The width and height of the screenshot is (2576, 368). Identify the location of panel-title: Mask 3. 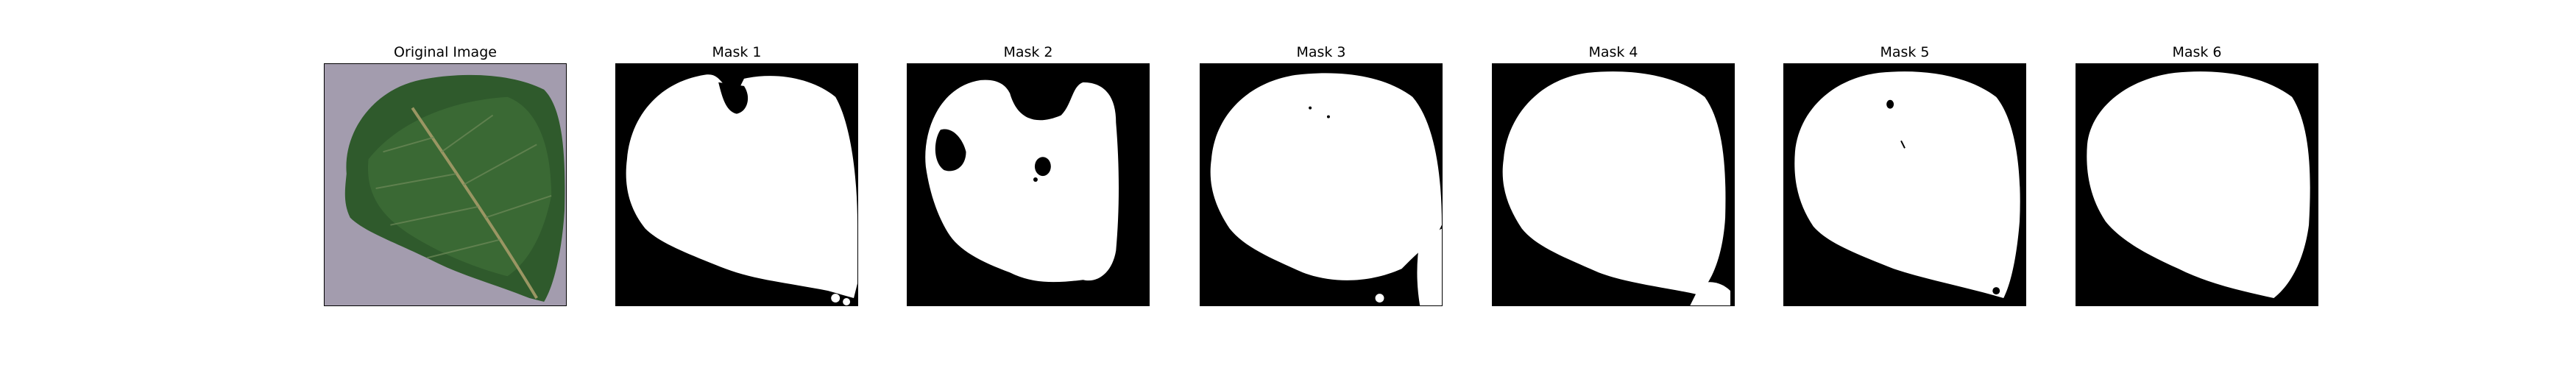
(1321, 52).